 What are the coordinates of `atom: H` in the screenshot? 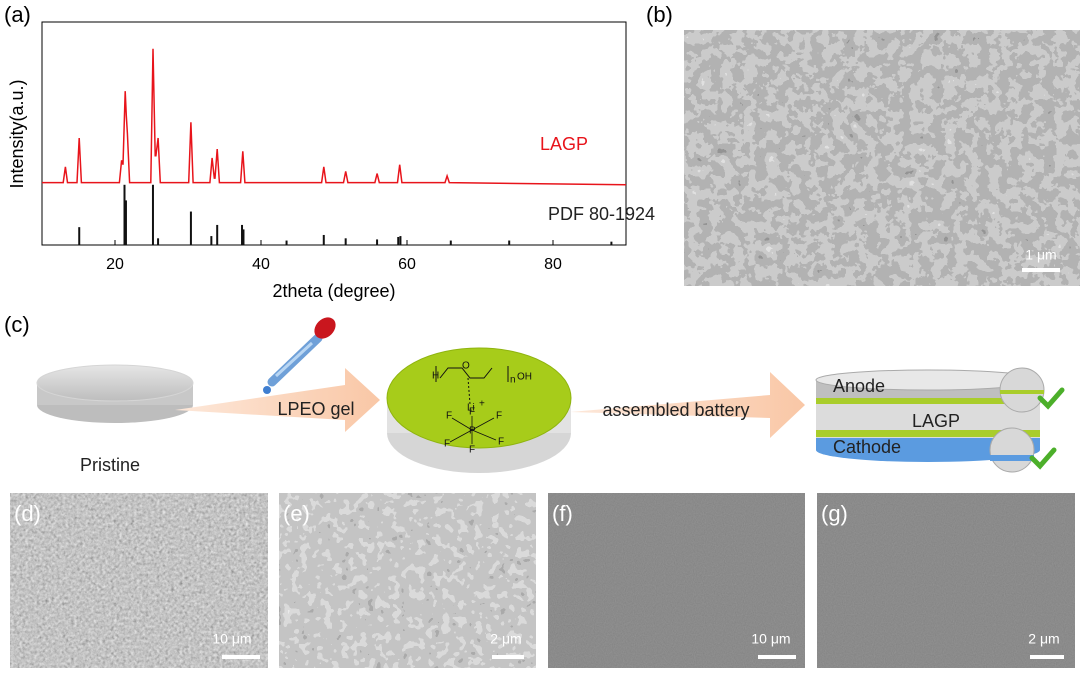 It's located at (435, 376).